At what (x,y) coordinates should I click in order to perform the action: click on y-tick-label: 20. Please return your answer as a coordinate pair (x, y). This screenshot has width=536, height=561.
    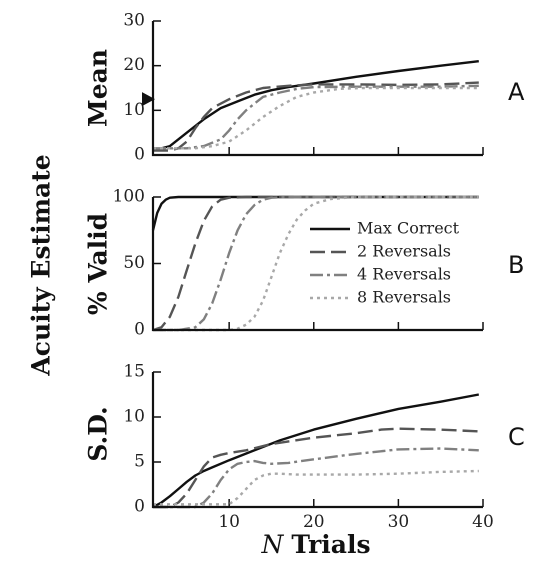
    Looking at the image, I should click on (134, 65).